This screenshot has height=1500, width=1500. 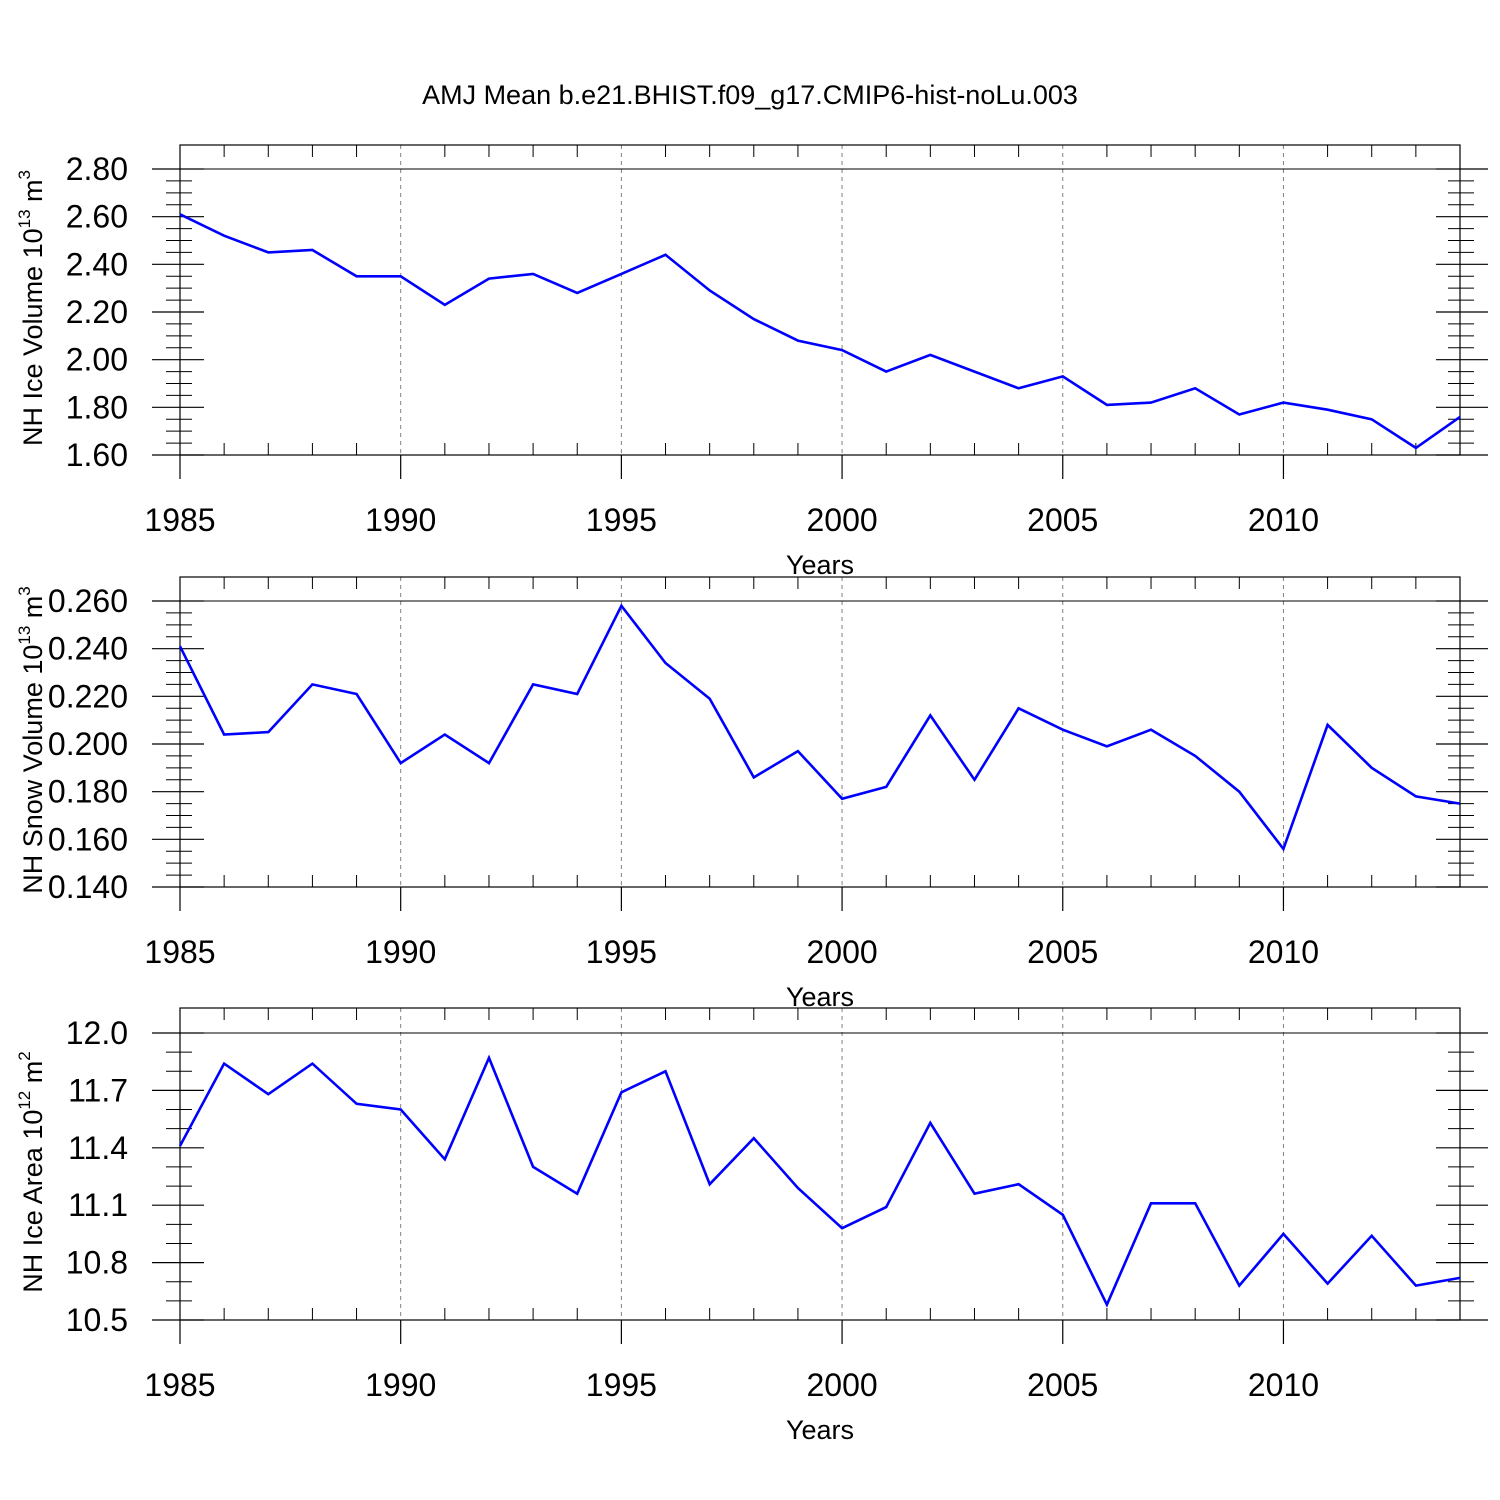 What do you see at coordinates (88, 696) in the screenshot?
I see `y-tick-label: 0.220` at bounding box center [88, 696].